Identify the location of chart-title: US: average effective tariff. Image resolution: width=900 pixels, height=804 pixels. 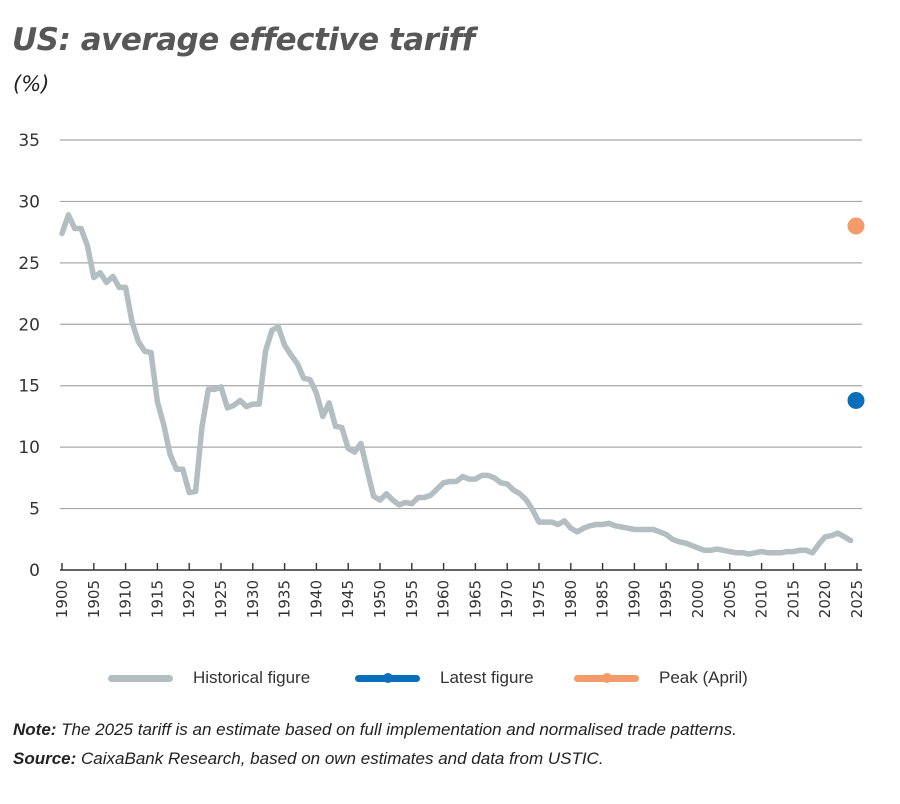
(243, 40).